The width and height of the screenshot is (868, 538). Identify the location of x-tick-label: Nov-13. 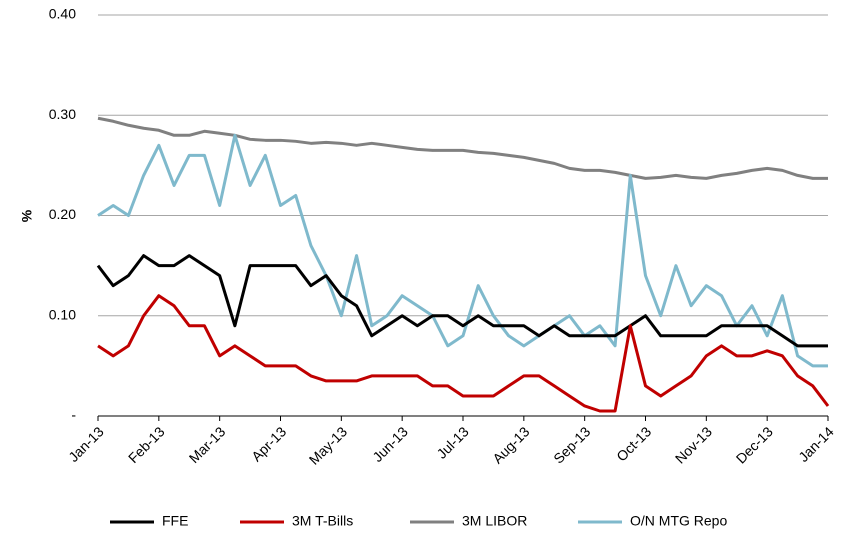
(693, 444).